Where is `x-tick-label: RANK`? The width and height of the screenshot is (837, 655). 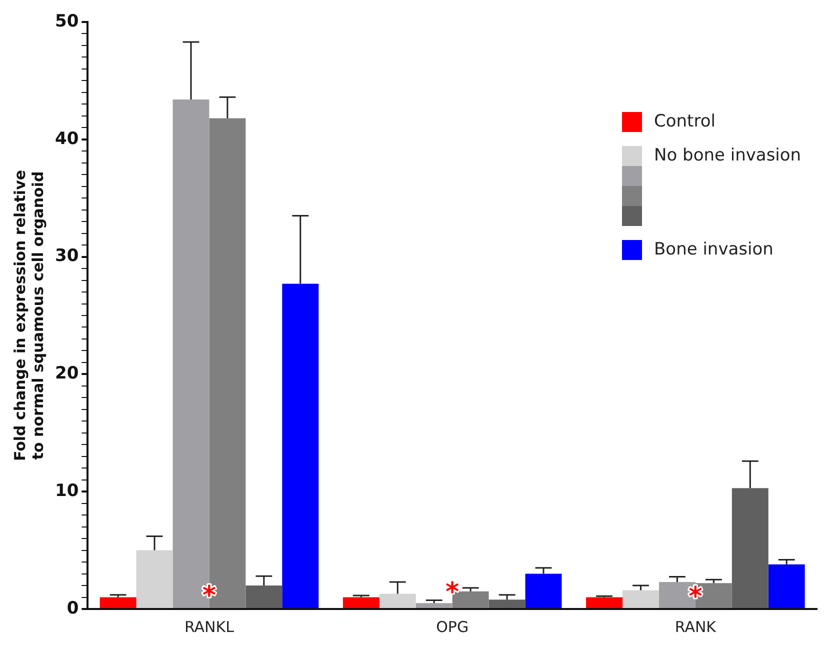 x-tick-label: RANK is located at coordinates (696, 627).